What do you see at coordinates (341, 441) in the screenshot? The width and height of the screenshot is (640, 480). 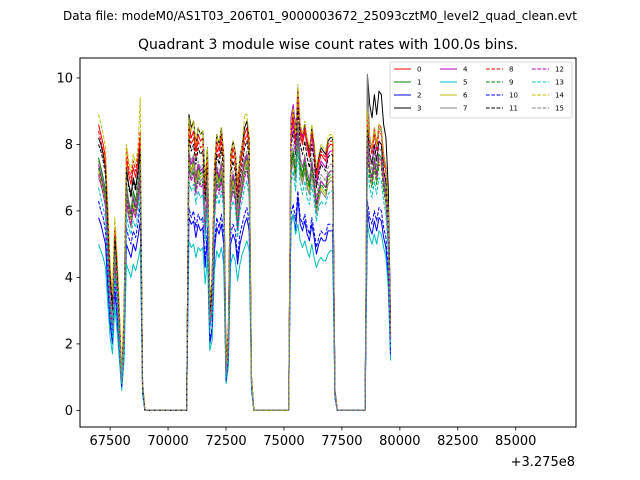 I see `x-tick-label: 77500` at bounding box center [341, 441].